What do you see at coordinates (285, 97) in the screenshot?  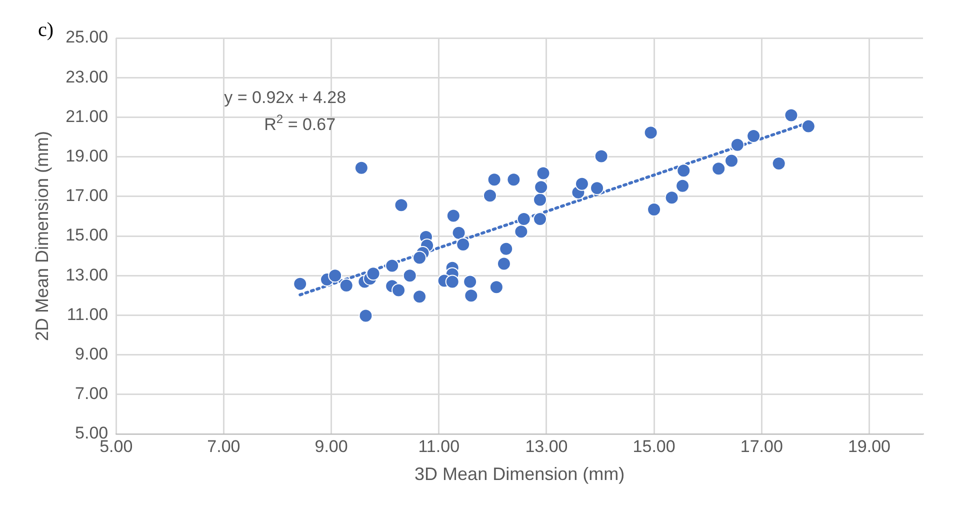 I see `annotation: y = 0.92x + 4.28` at bounding box center [285, 97].